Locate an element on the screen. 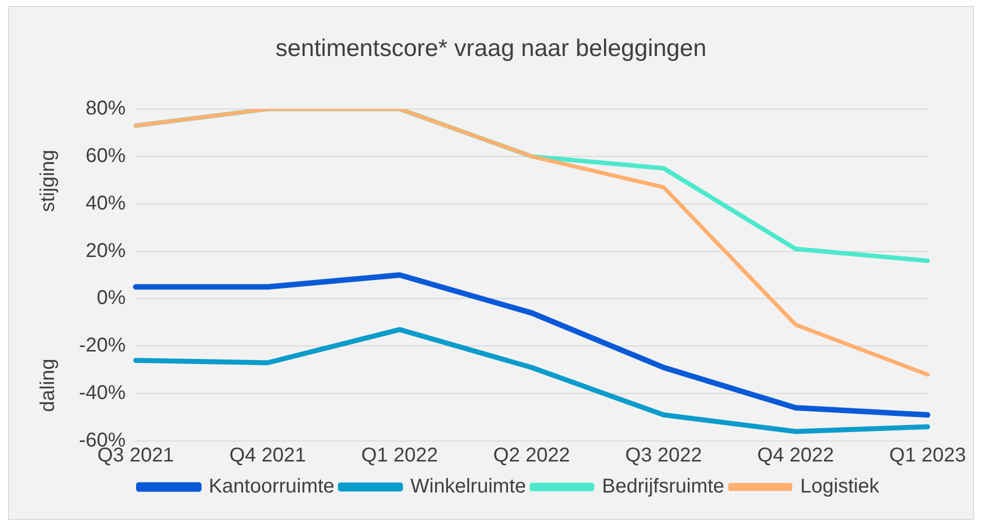 This screenshot has height=524, width=982. text: stijging is located at coordinates (48, 181).